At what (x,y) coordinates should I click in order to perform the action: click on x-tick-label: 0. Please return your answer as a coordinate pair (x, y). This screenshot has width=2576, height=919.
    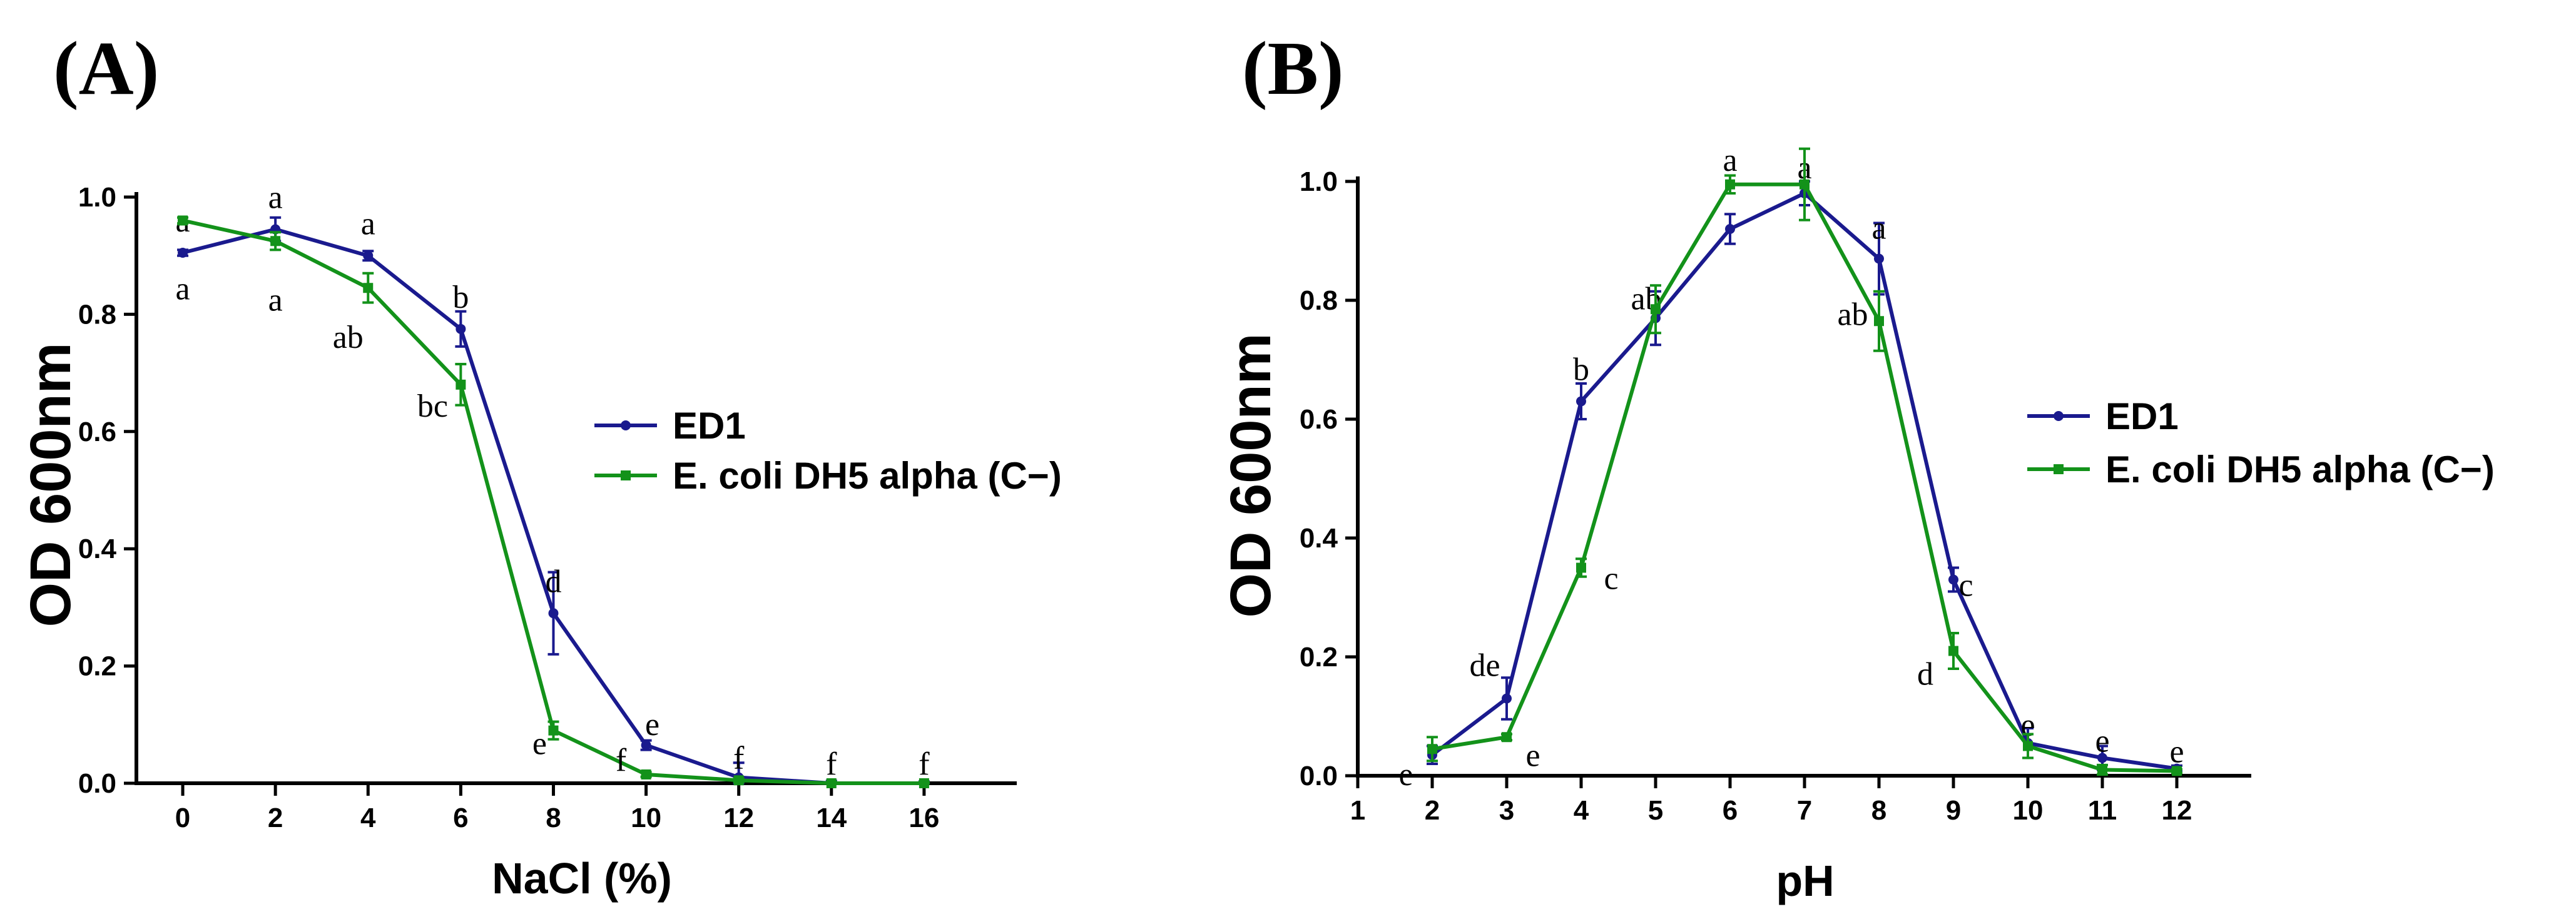
    Looking at the image, I should click on (183, 818).